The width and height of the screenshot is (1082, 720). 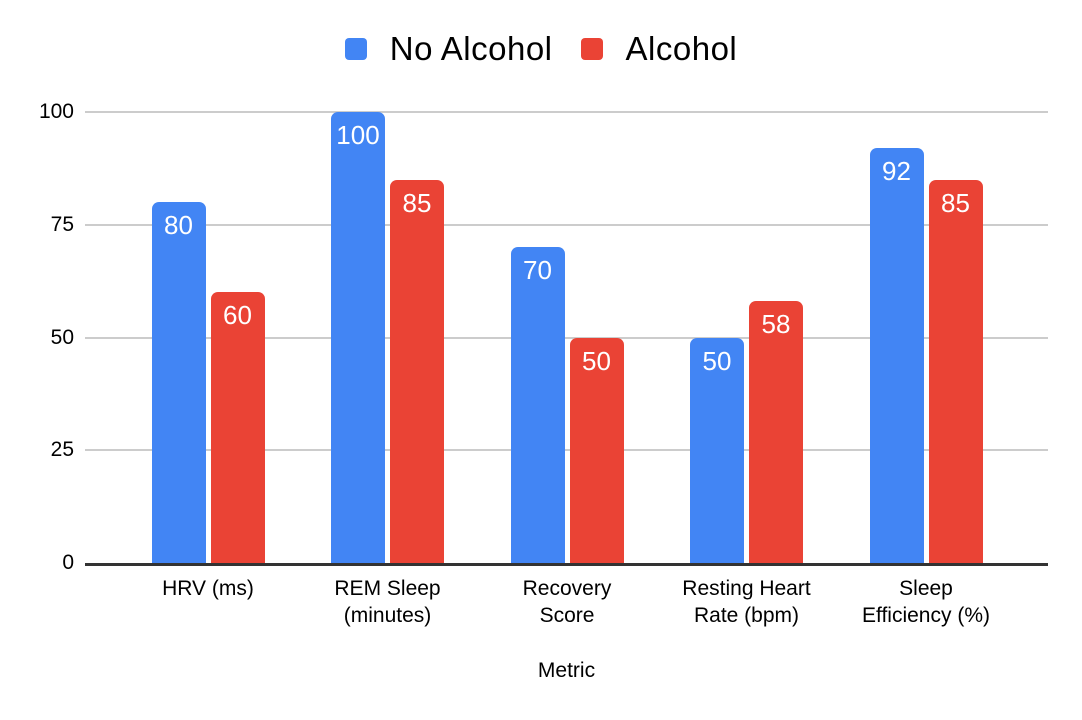 I want to click on bar-alcohol-hrv-ms: 60, so click(x=237, y=427).